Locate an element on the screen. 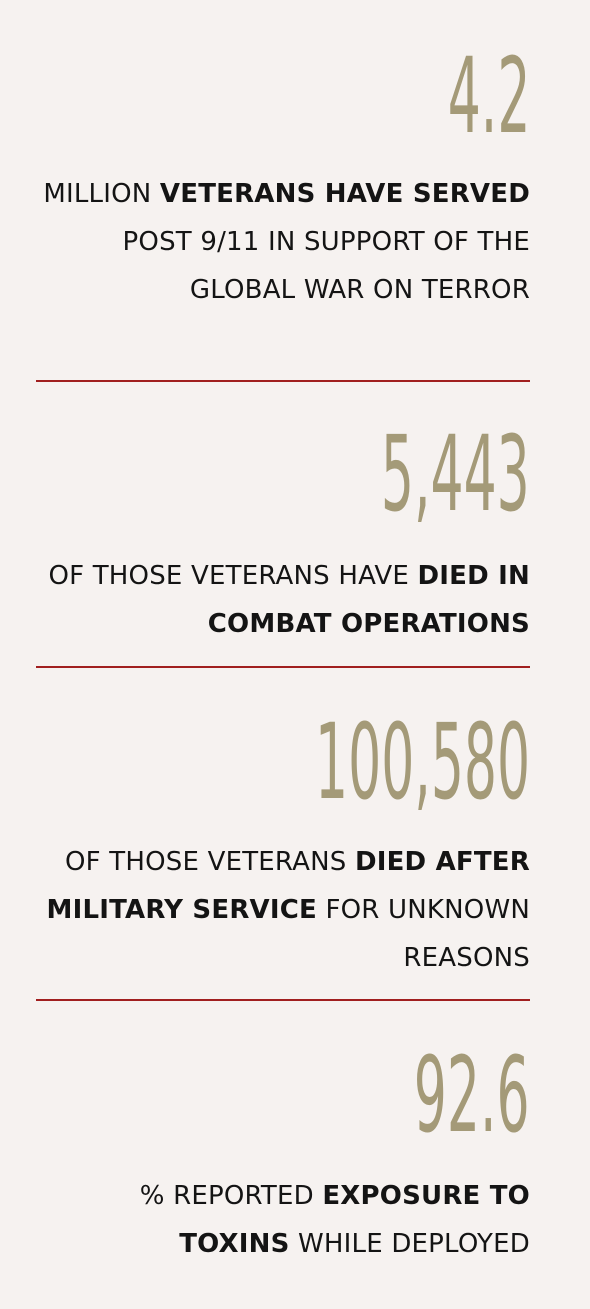 This screenshot has height=1309, width=590. stat-number: 92.6 is located at coordinates (472, 1095).